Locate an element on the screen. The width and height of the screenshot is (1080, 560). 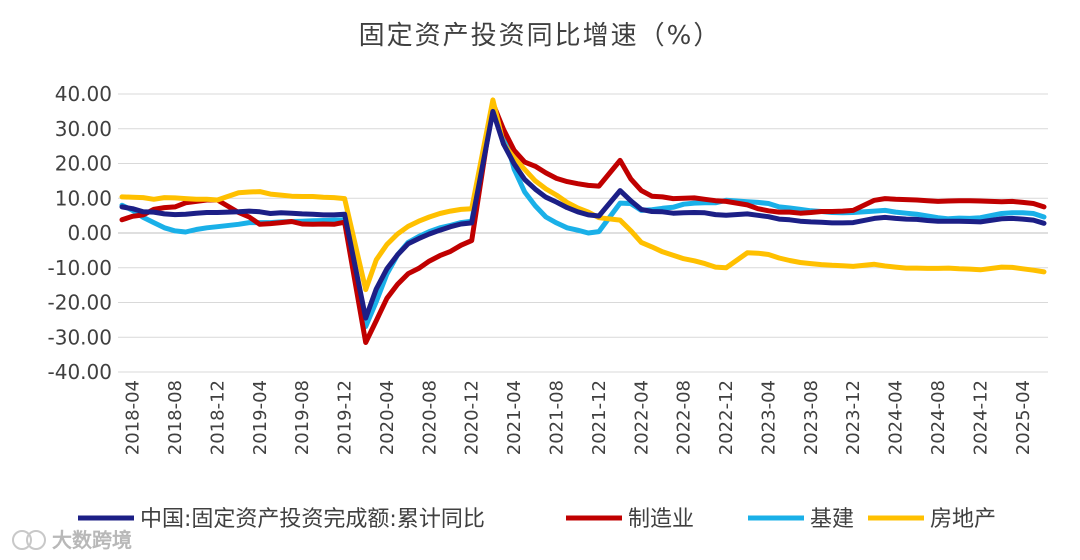
x-tick-label: 2020-12 is located at coordinates (472, 417).